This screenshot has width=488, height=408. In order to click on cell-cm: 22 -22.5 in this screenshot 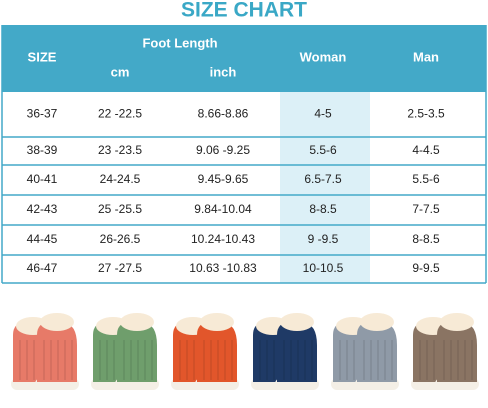, I will do `click(120, 114)`.